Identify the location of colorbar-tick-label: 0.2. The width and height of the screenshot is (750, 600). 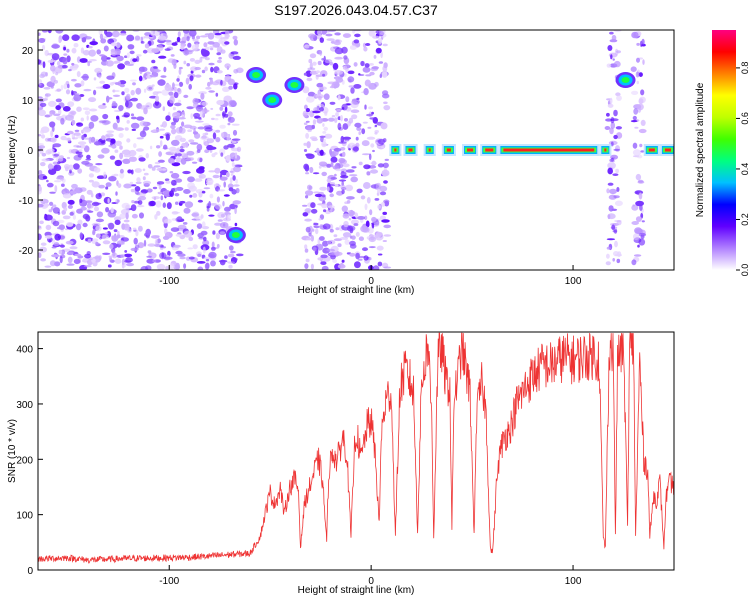
(745, 219).